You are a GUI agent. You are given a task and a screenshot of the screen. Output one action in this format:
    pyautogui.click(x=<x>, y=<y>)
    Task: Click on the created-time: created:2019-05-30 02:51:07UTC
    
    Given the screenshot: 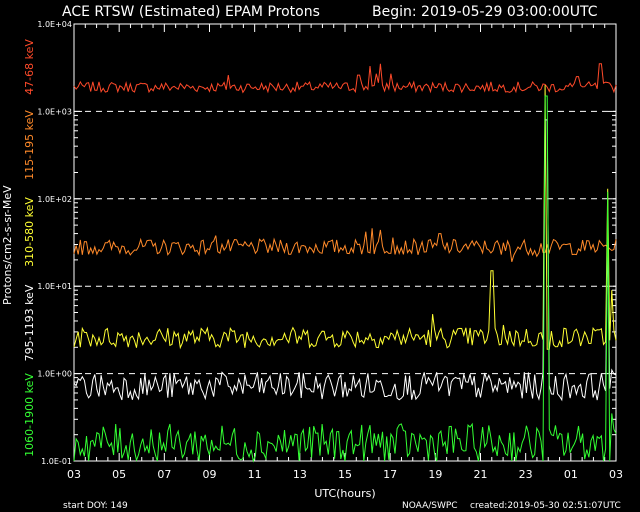 What is the action you would take?
    pyautogui.click(x=545, y=506)
    